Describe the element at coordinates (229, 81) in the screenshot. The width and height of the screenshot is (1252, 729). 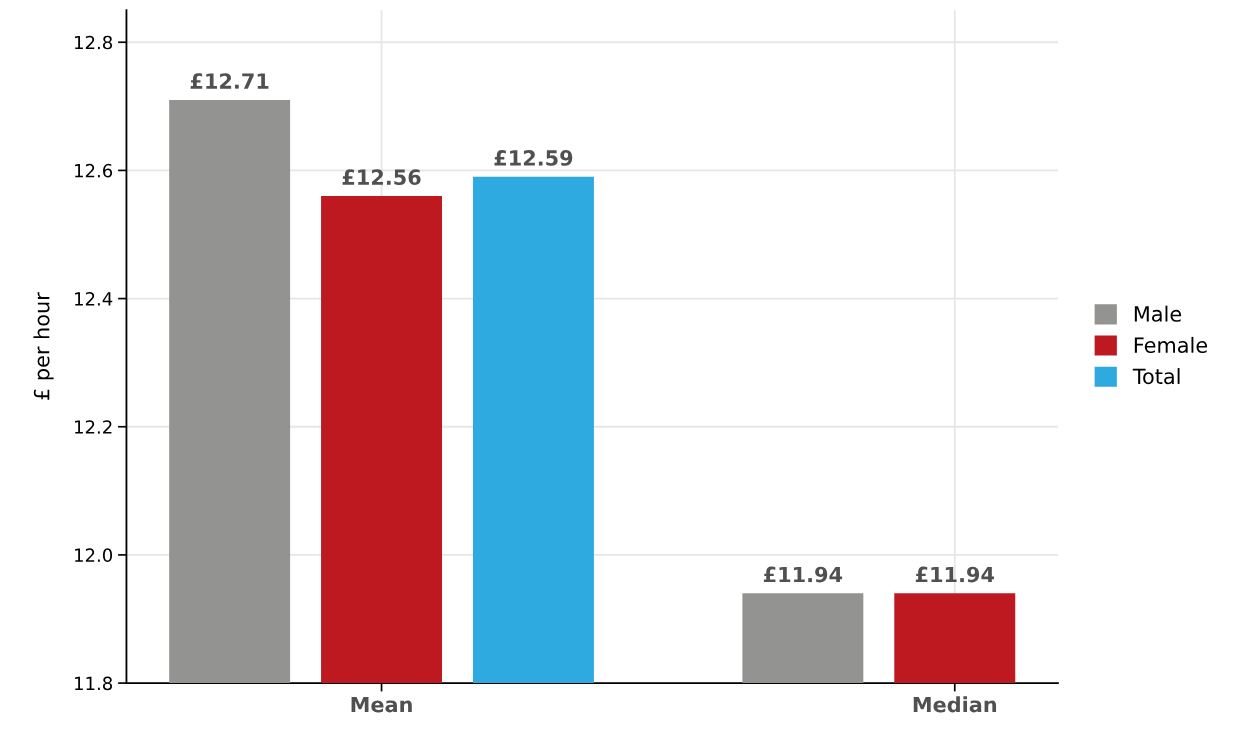
I see `data-label: £12.71` at that location.